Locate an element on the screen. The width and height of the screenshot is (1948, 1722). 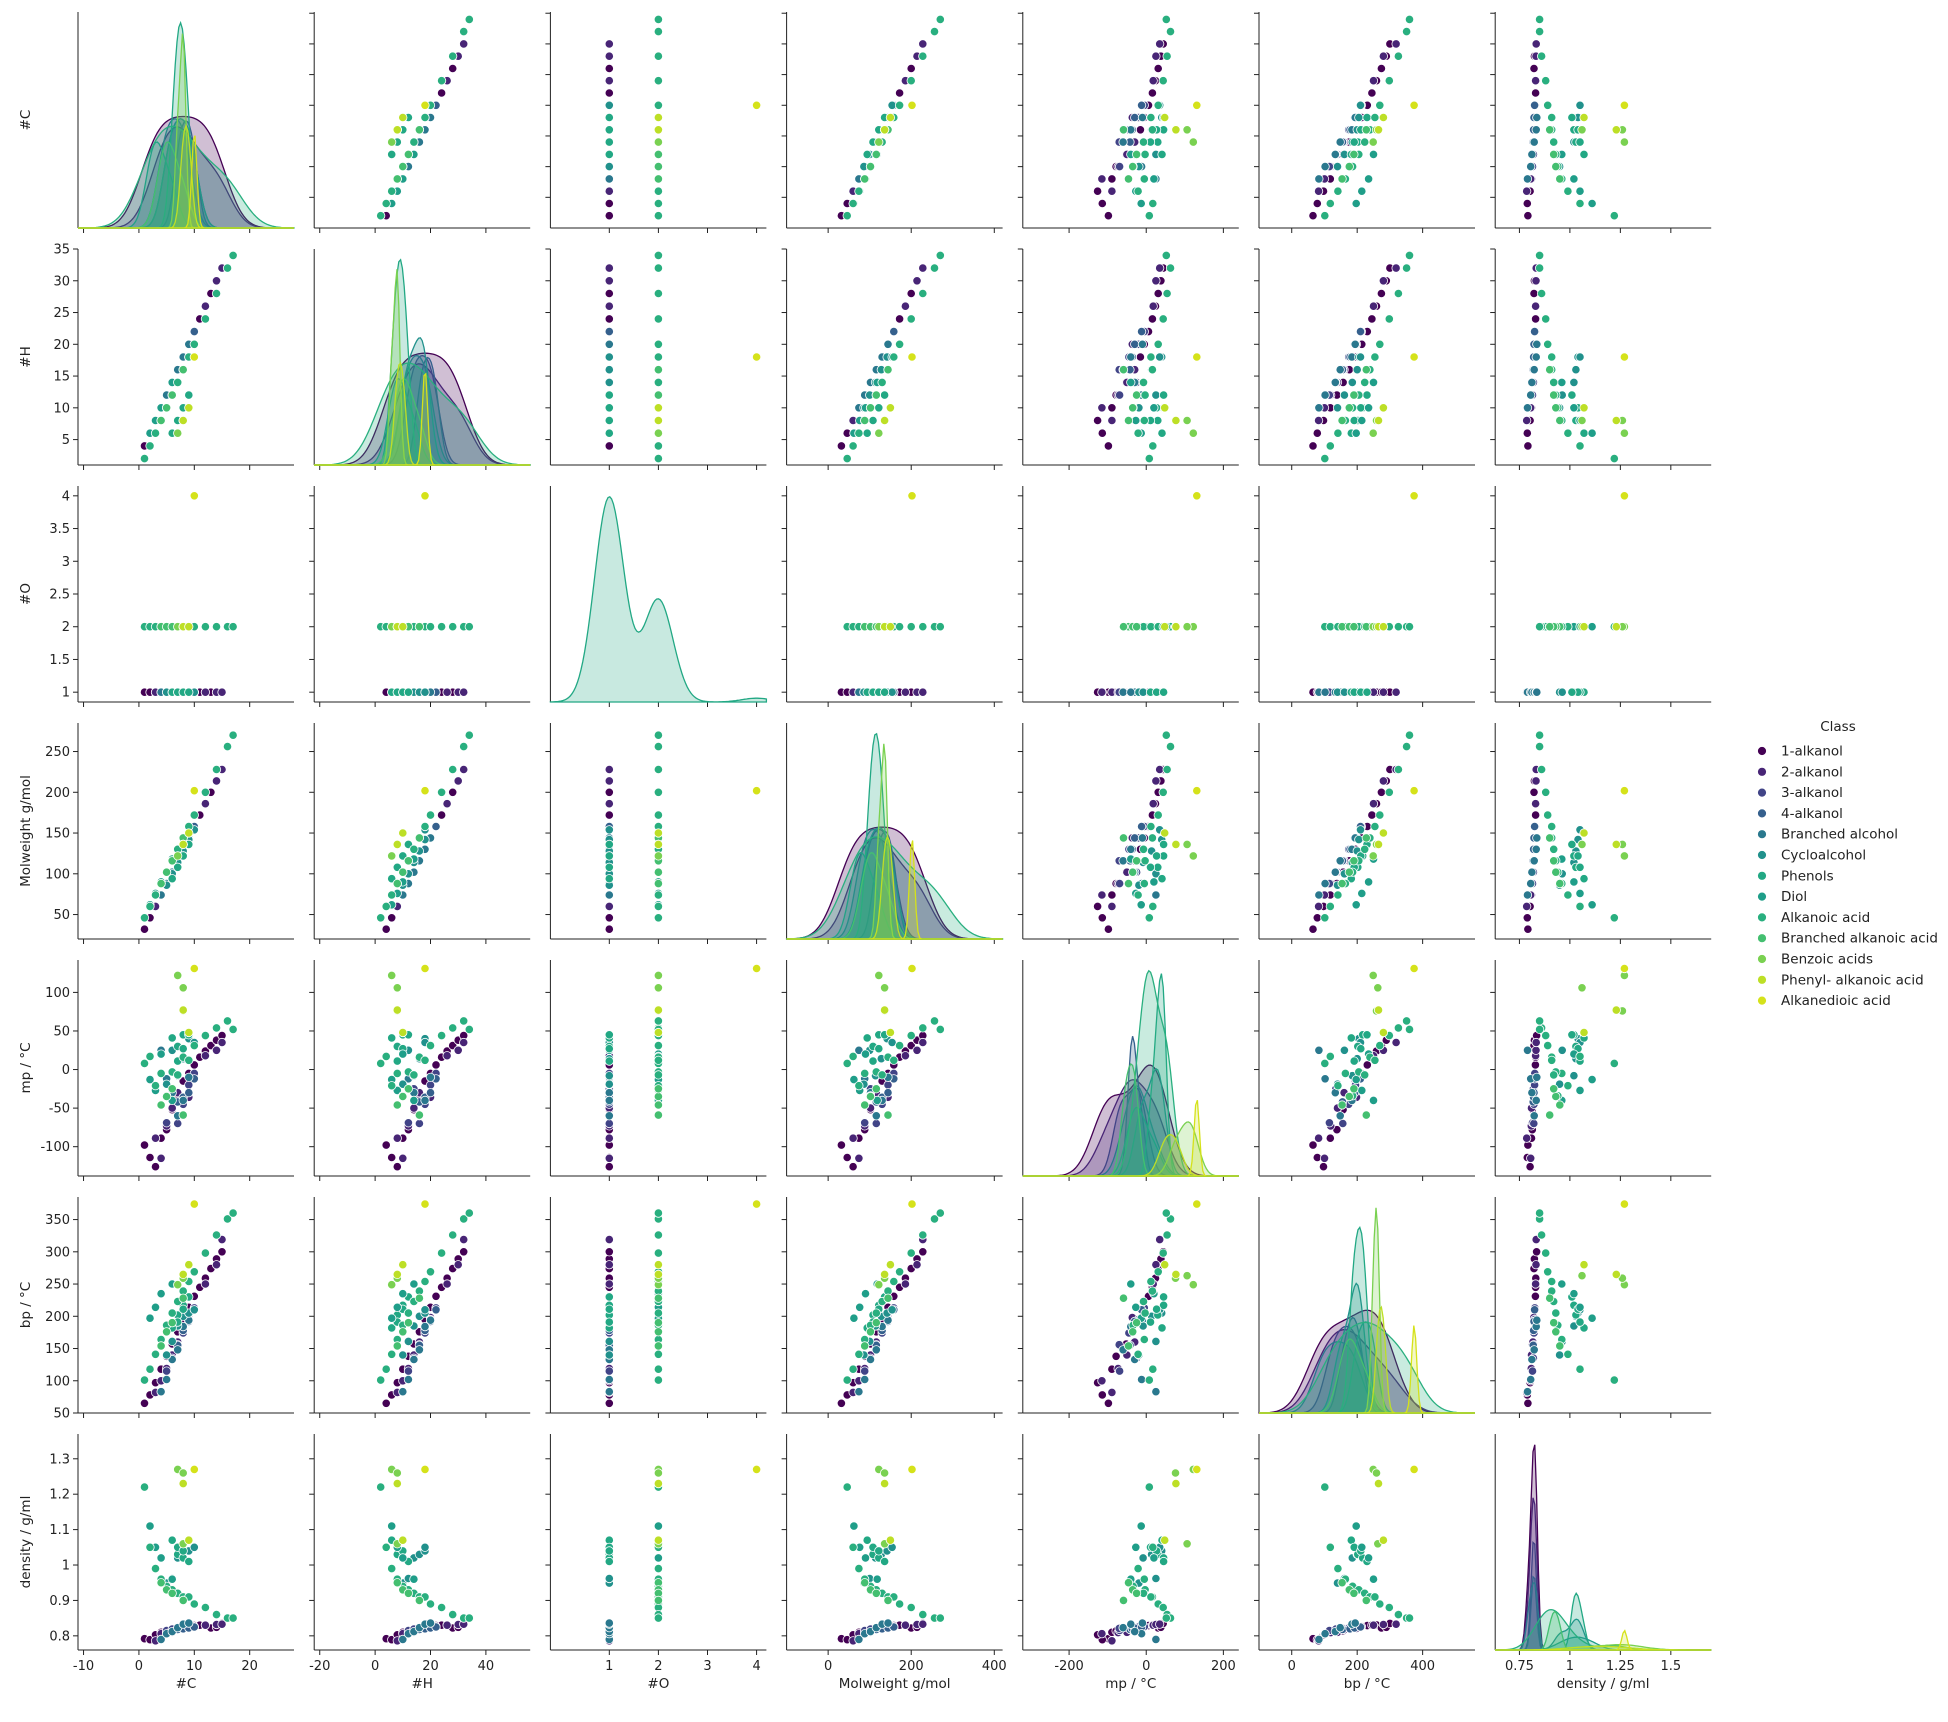
x-tick-label: -10 is located at coordinates (83, 1666).